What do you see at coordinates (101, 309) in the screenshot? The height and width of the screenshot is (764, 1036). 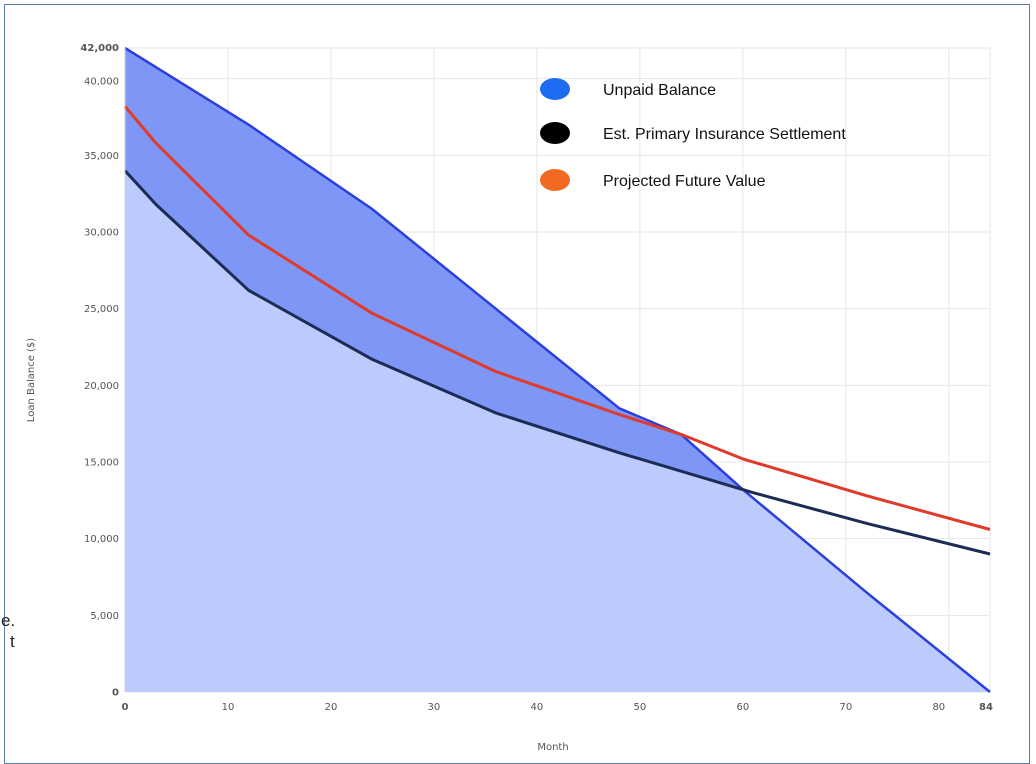 I see `y-tick-label-5: 25,000` at bounding box center [101, 309].